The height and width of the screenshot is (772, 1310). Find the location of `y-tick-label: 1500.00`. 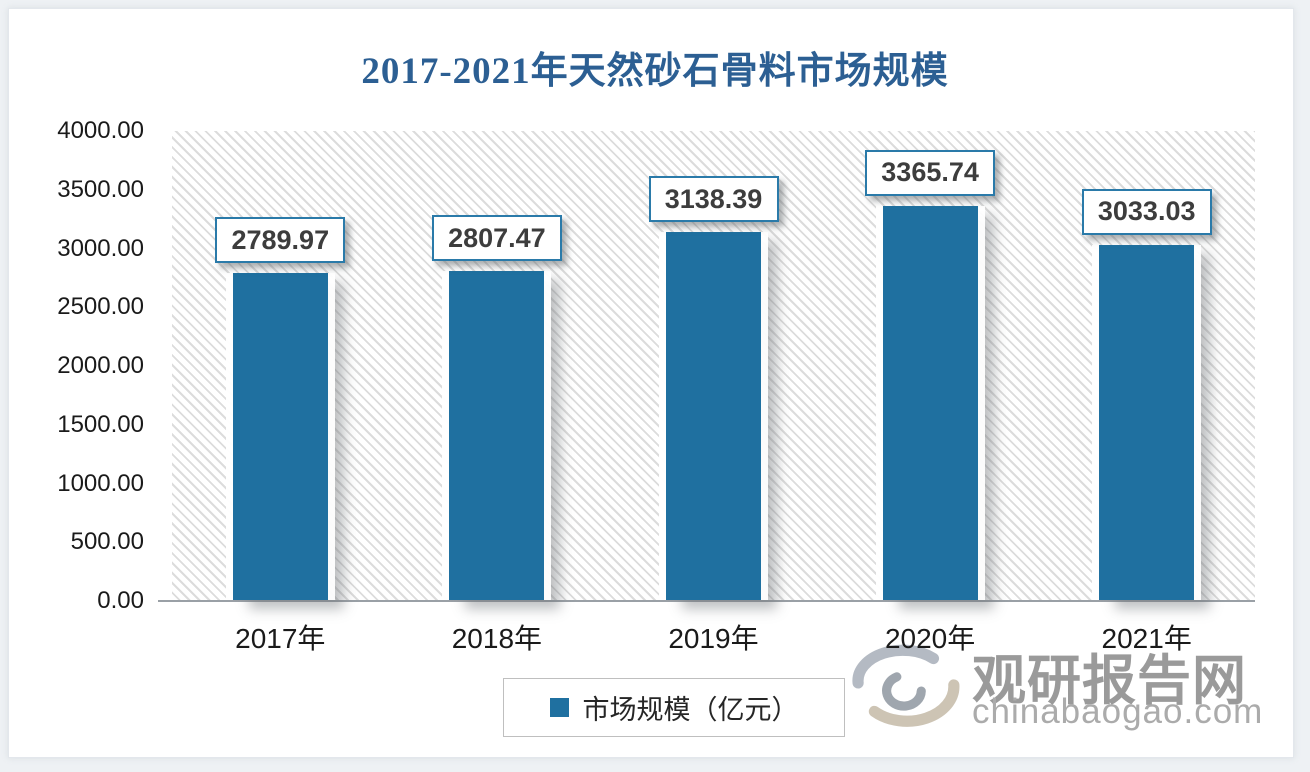

y-tick-label: 1500.00 is located at coordinates (100, 424).